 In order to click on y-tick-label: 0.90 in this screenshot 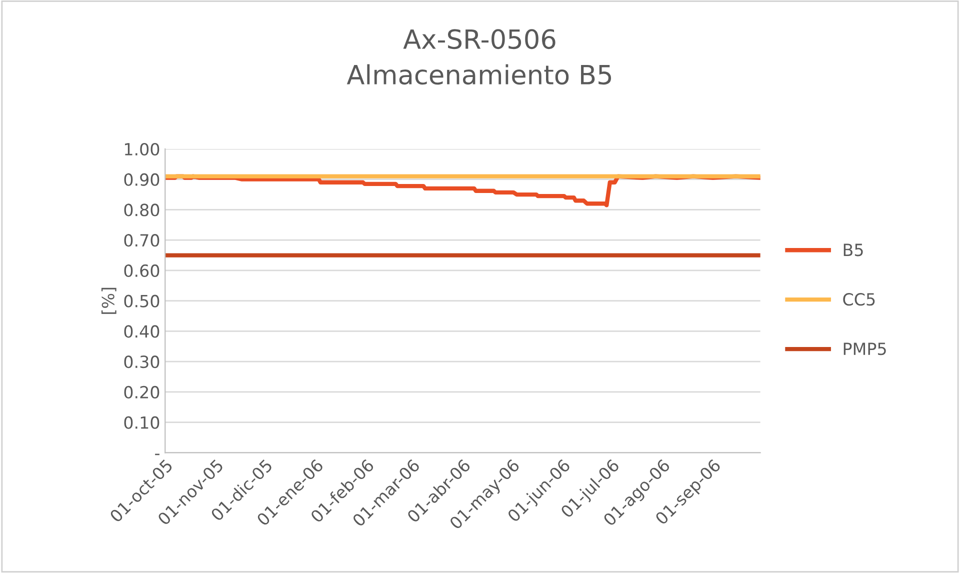, I will do `click(142, 179)`.